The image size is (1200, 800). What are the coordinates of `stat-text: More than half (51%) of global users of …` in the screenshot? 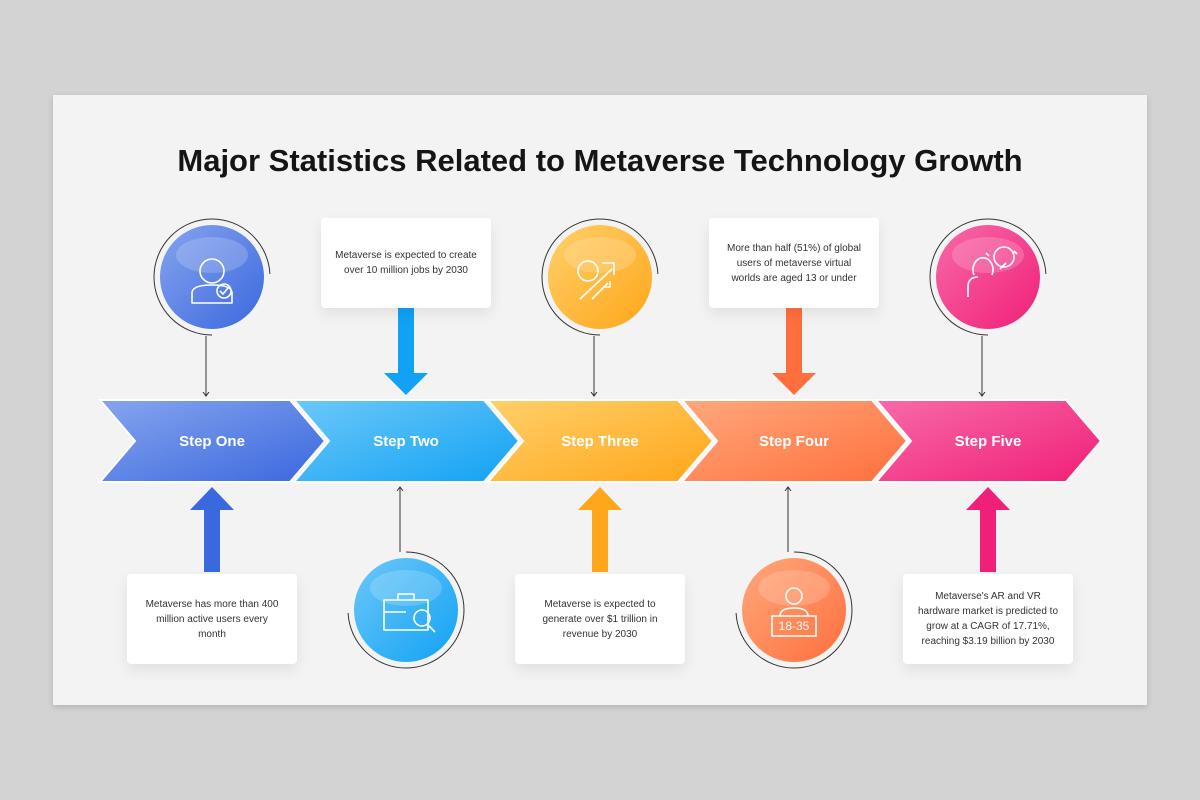 It's located at (794, 263).